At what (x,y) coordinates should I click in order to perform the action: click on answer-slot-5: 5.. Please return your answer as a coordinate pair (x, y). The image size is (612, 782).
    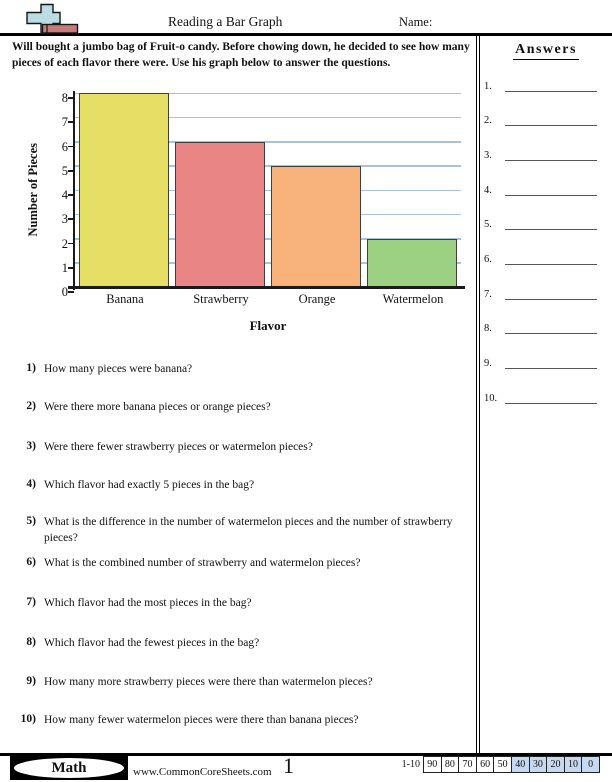
    Looking at the image, I should click on (540, 222).